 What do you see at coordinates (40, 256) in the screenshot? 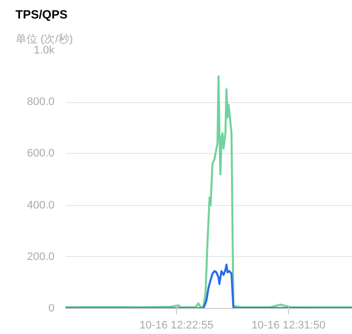
I see `y-tick-label: 200.0` at bounding box center [40, 256].